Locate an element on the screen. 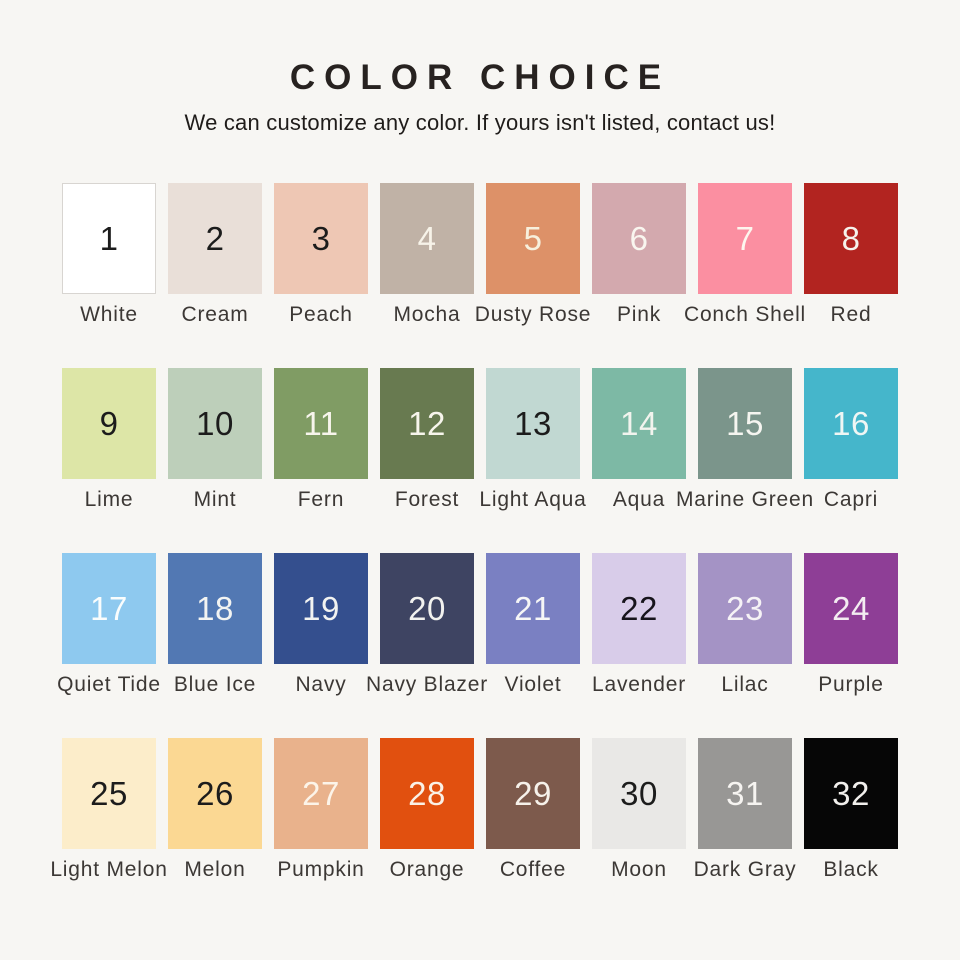 Image resolution: width=960 pixels, height=960 pixels. color-option-lavender: 22 Lavender is located at coordinates (639, 625).